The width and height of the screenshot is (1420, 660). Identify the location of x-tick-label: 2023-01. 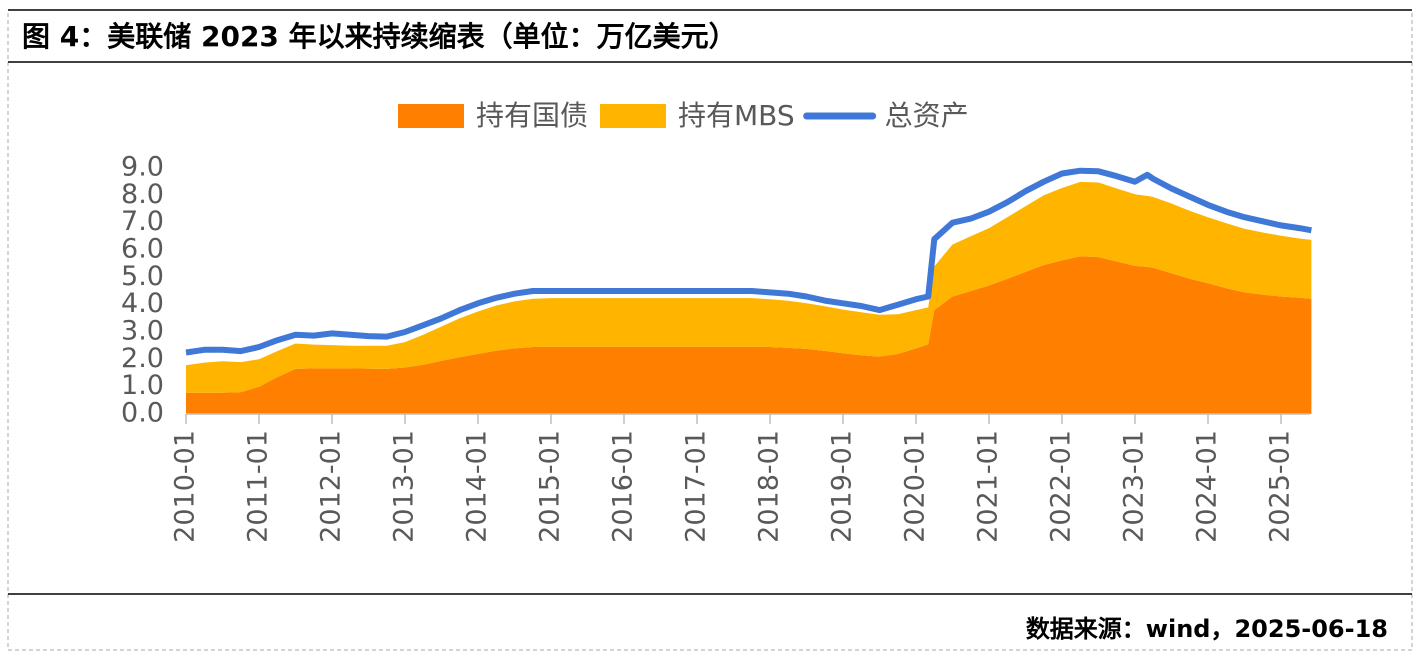
(1134, 486).